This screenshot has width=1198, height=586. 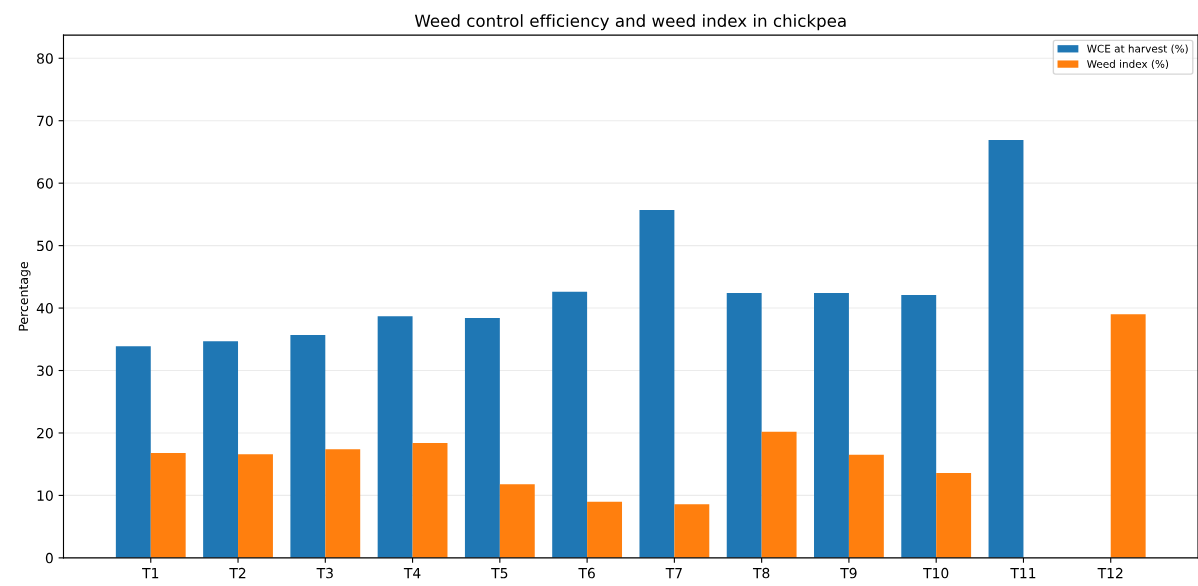 What do you see at coordinates (1137, 49) in the screenshot?
I see `legend-label: WCE at harvest (%)` at bounding box center [1137, 49].